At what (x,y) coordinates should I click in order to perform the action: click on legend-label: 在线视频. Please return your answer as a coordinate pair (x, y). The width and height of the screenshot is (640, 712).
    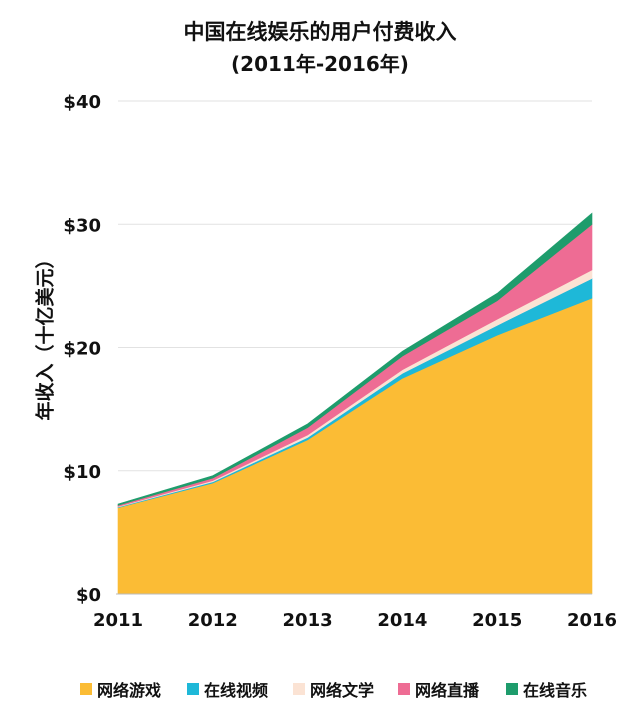
    Looking at the image, I should click on (236, 690).